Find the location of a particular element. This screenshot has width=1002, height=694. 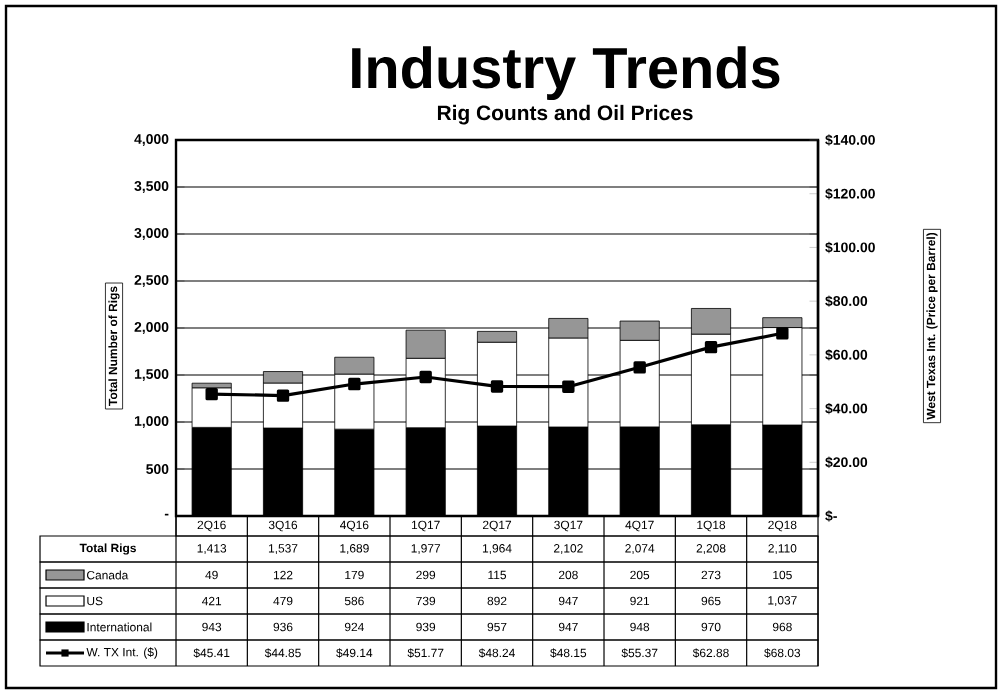

chart-subtitle: Rig Counts and Oil Prices is located at coordinates (565, 114).